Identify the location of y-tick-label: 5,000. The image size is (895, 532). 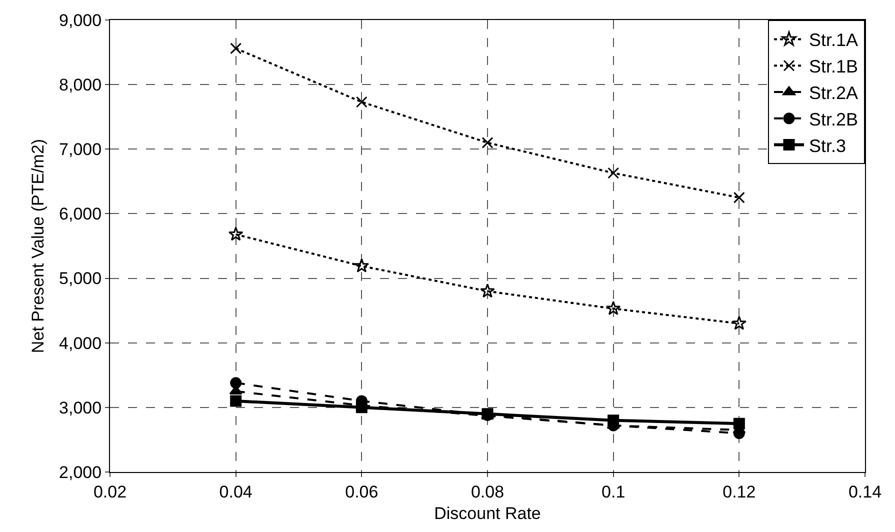
(80, 278).